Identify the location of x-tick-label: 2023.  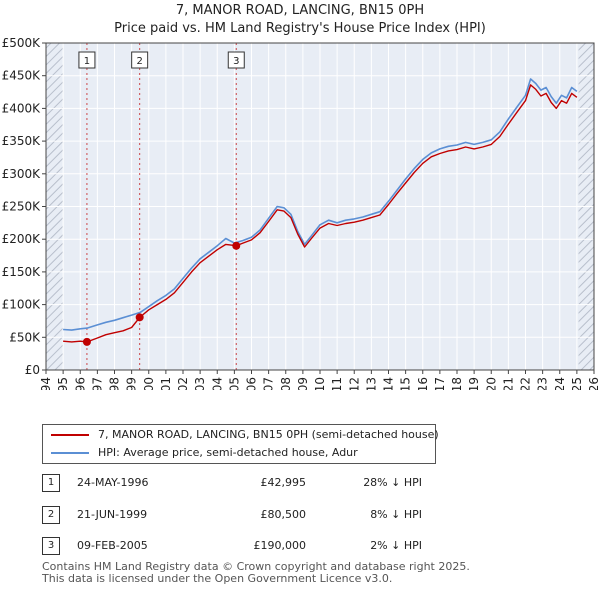
(543, 383).